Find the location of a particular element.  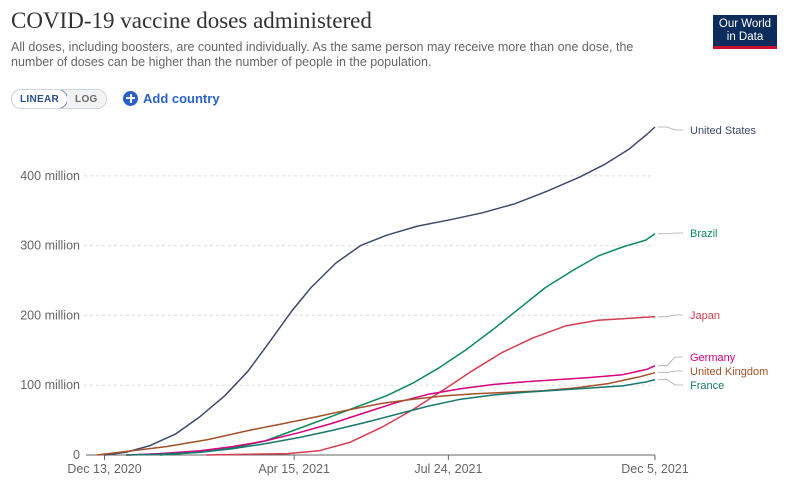

add-country-button: Add country is located at coordinates (171, 98).